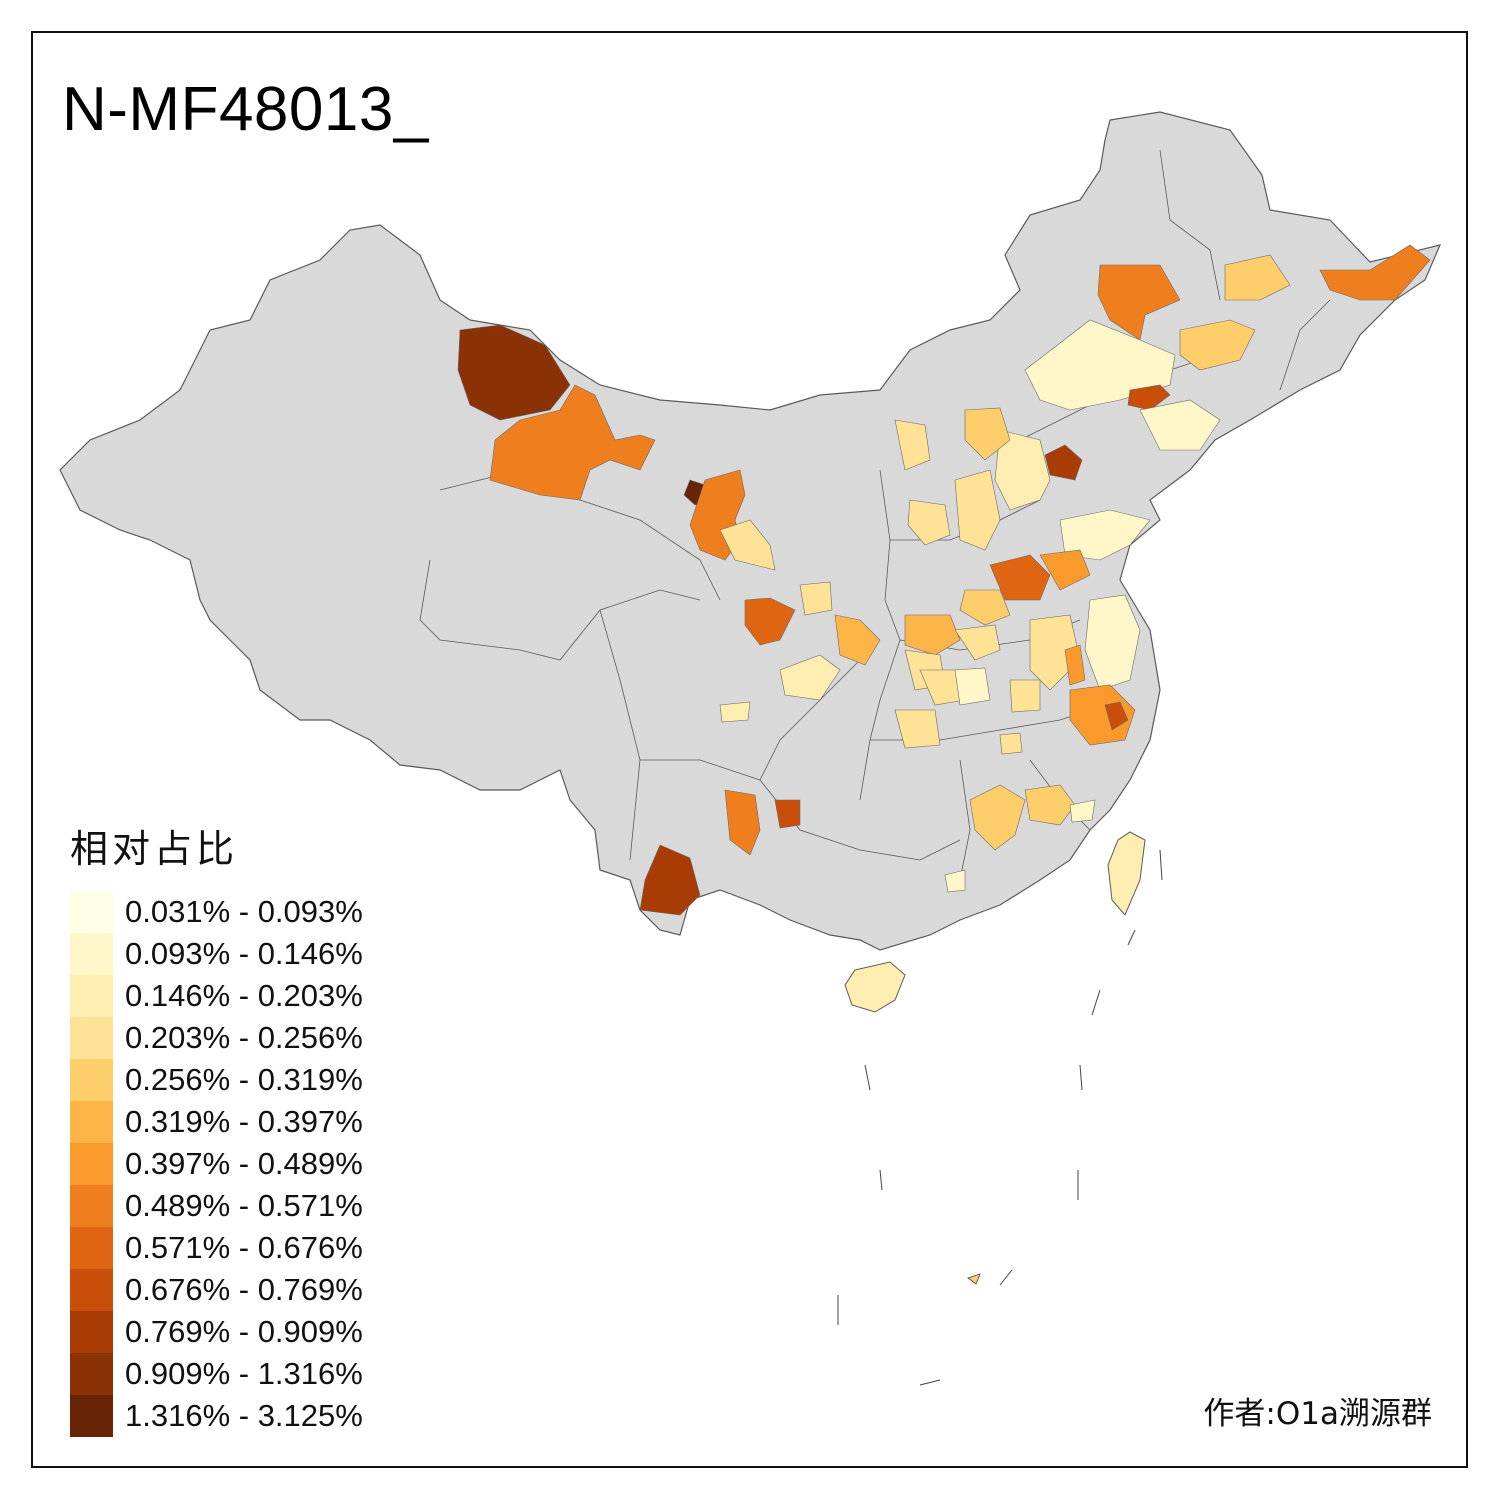  I want to click on legend-row: 0.256% - 0.319%, so click(216, 1080).